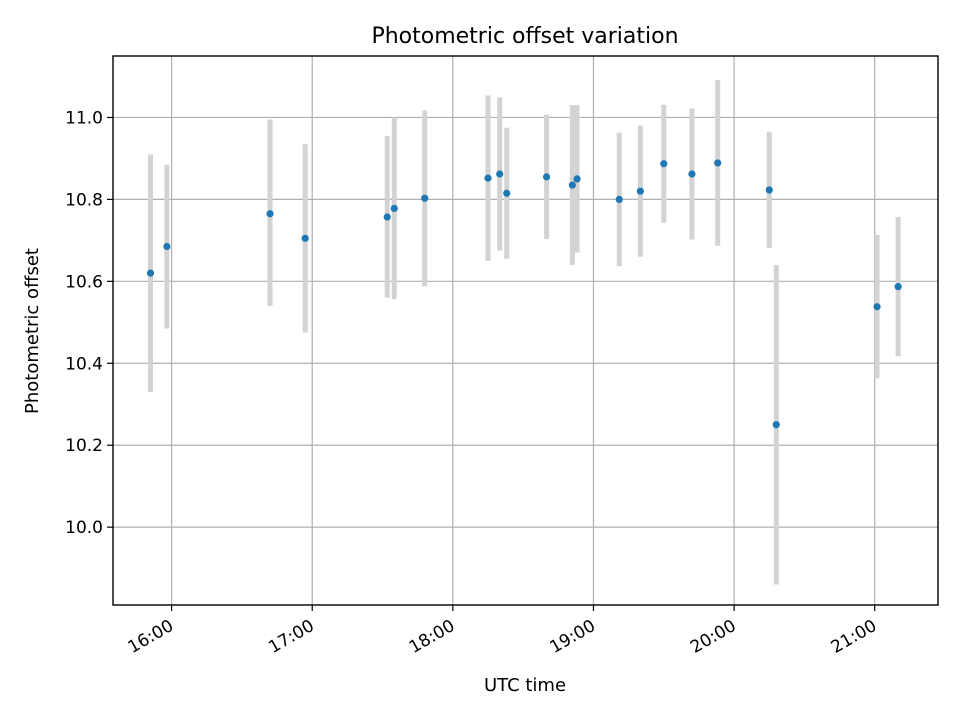 The width and height of the screenshot is (960, 720). I want to click on y-tick-label: 10.8, so click(84, 200).